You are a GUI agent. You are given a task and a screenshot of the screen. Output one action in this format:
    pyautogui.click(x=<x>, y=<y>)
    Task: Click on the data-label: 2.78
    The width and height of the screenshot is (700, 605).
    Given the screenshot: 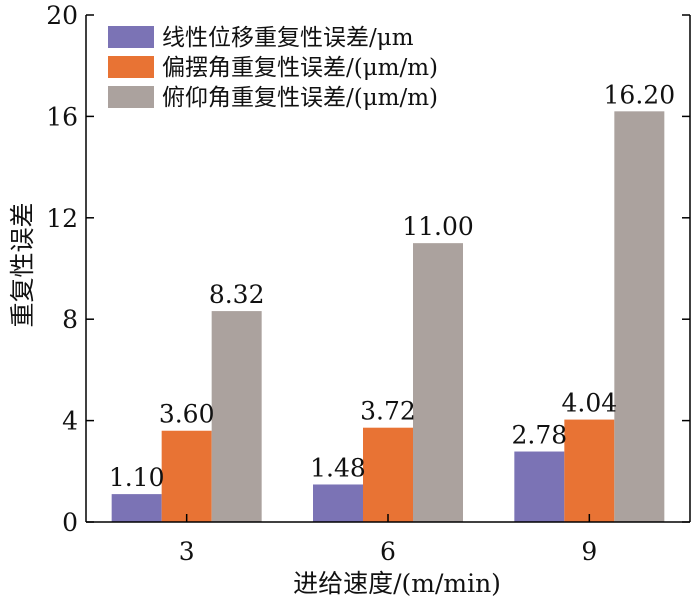 What is the action you would take?
    pyautogui.click(x=539, y=435)
    